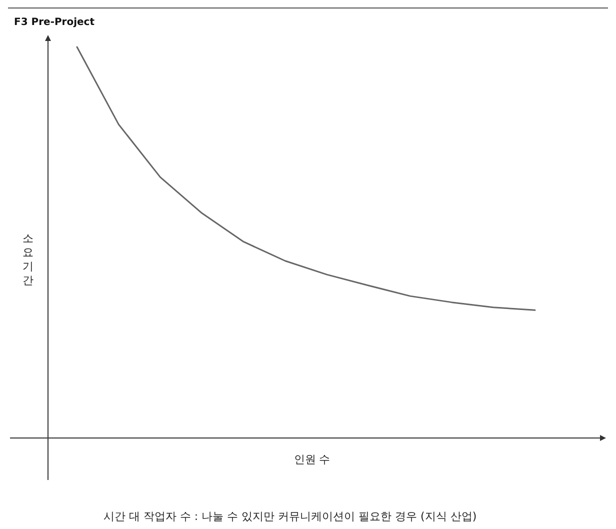 The width and height of the screenshot is (616, 529). Describe the element at coordinates (28, 259) in the screenshot. I see `ylabel: 소요기간` at that location.